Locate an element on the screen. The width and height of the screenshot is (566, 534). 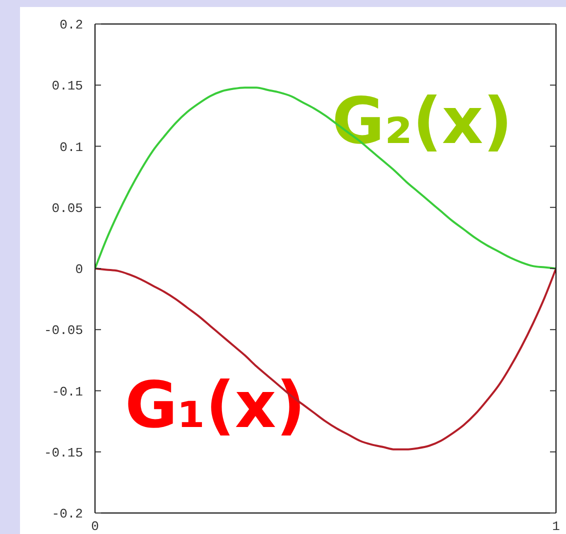
y-tick-label: 0.1 is located at coordinates (72, 147).